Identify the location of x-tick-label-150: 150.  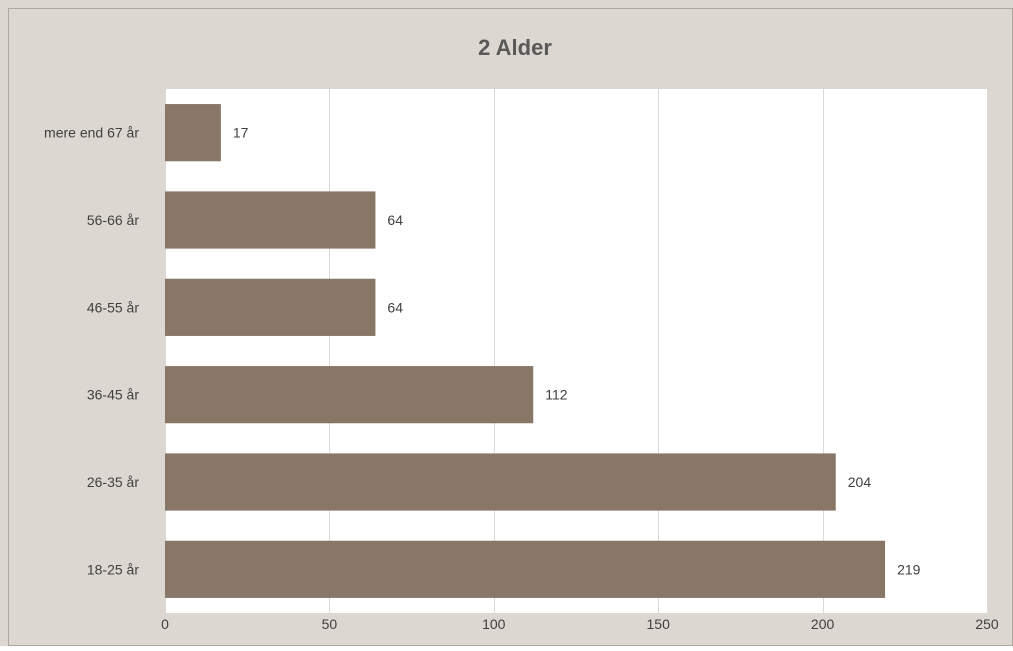
(659, 624).